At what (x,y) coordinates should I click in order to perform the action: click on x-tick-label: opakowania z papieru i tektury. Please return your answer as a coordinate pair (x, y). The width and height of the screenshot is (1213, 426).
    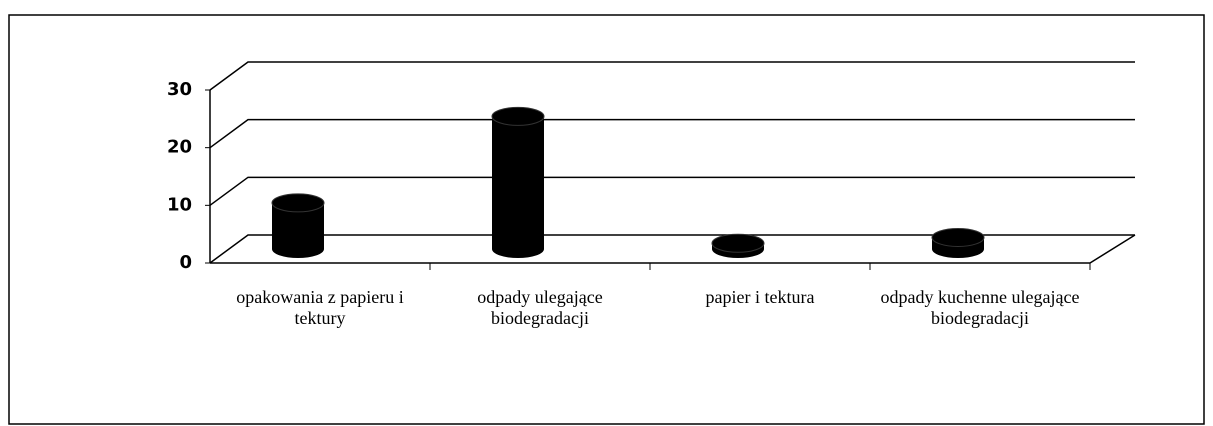
    Looking at the image, I should click on (320, 307).